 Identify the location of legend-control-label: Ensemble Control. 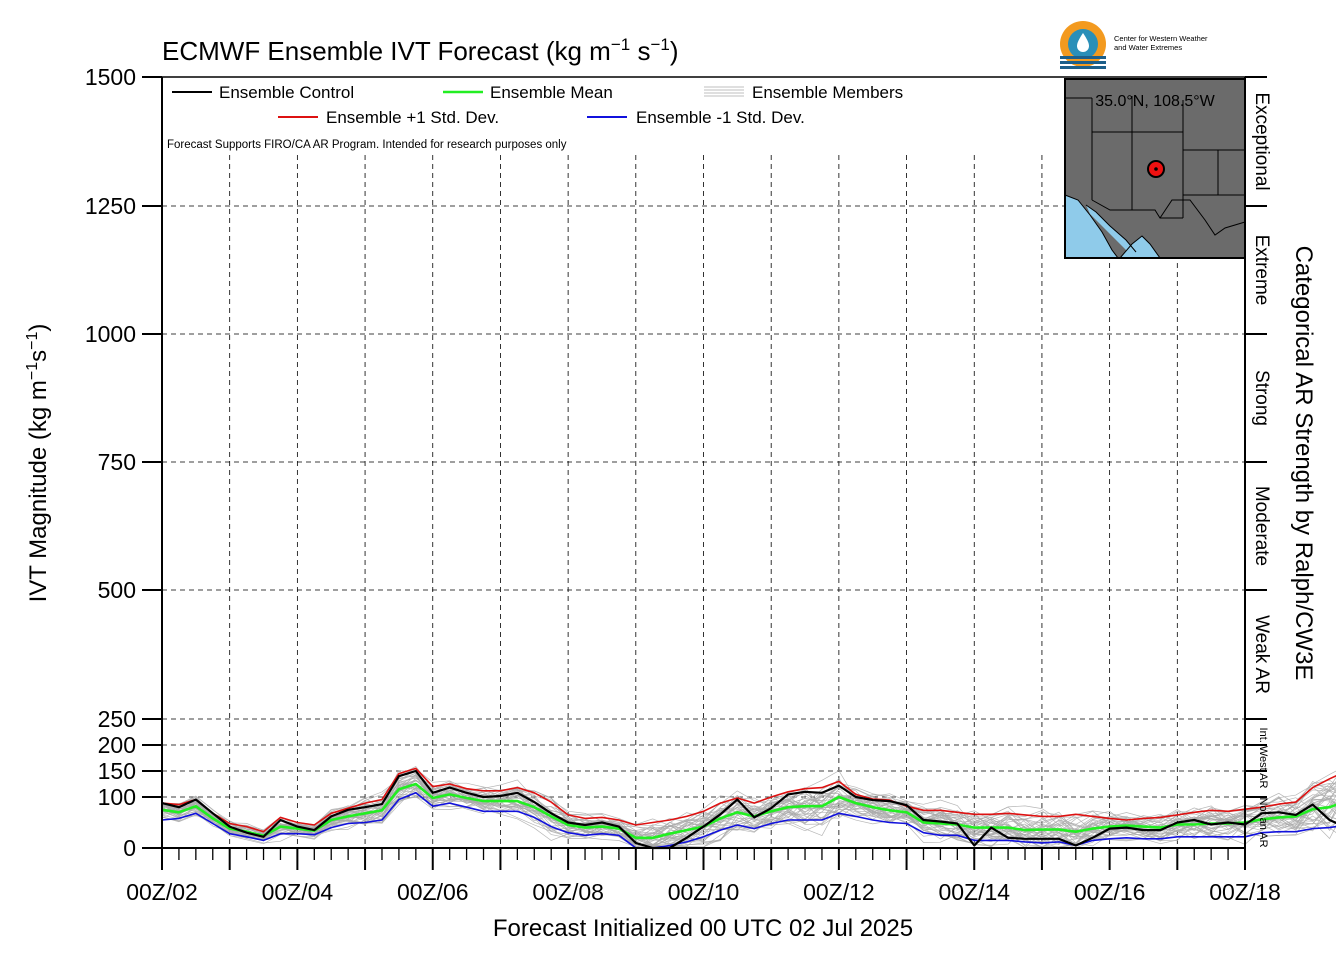
(286, 92).